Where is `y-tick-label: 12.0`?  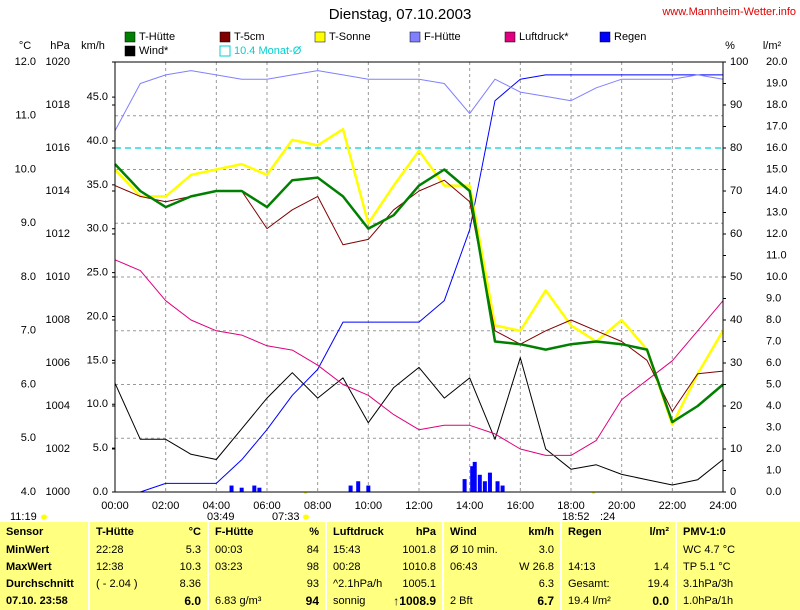 y-tick-label: 12.0 is located at coordinates (776, 234).